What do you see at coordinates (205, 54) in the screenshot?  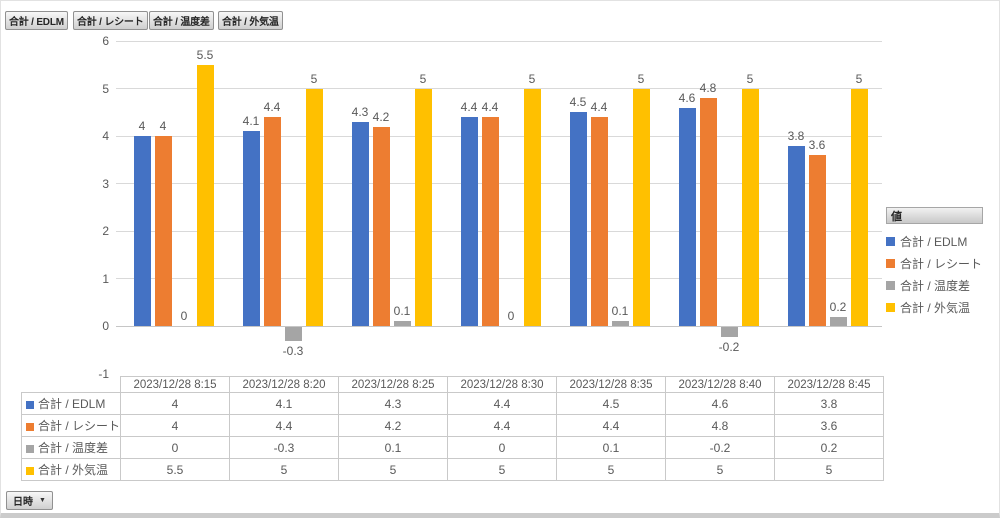 I see `data-label: 5.5` at bounding box center [205, 54].